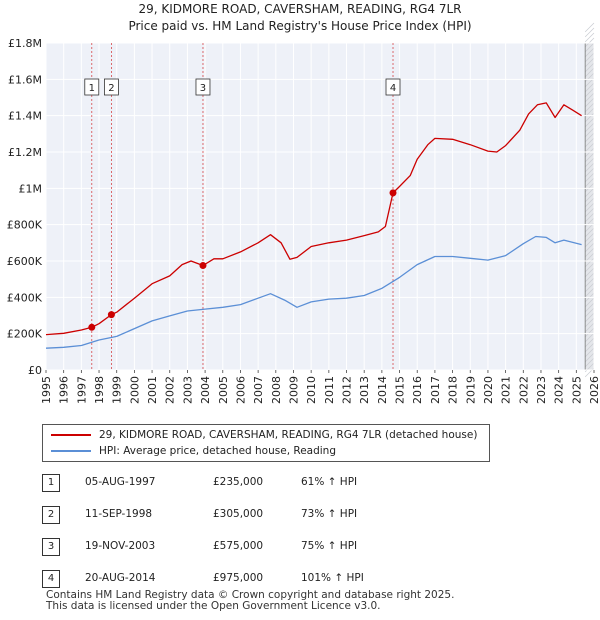 This screenshot has width=600, height=620. I want to click on sale-hpi-diff: 73% ↑ HPI, so click(329, 514).